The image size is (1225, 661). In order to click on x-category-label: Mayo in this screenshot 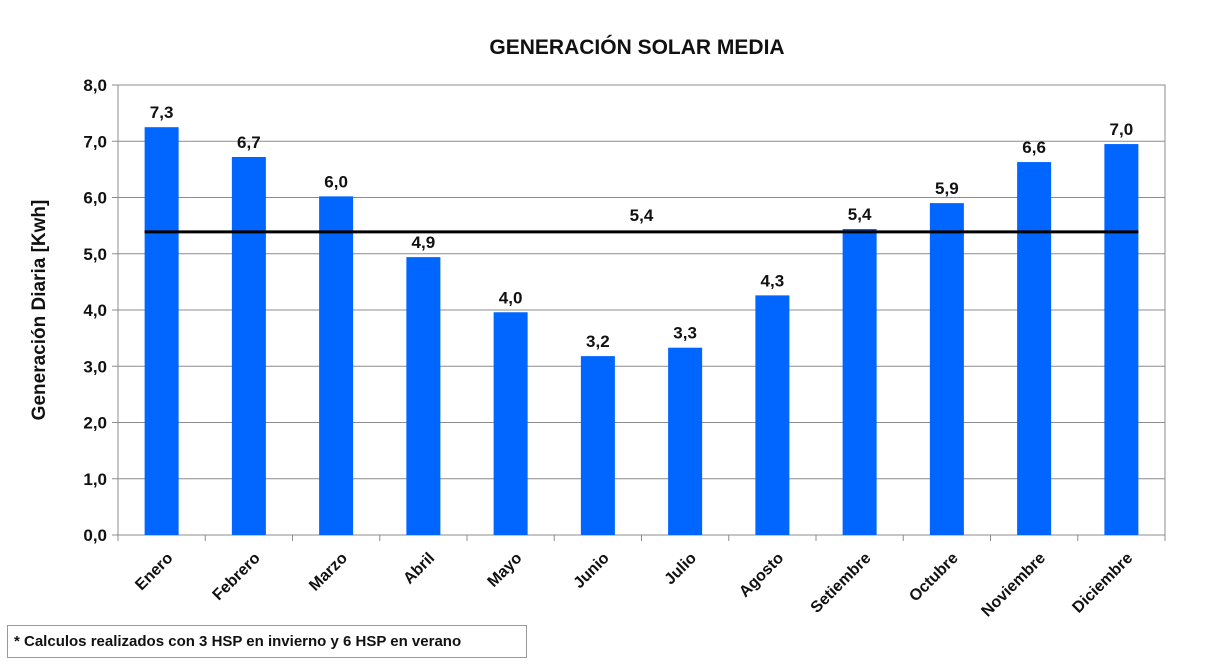, I will do `click(505, 570)`.